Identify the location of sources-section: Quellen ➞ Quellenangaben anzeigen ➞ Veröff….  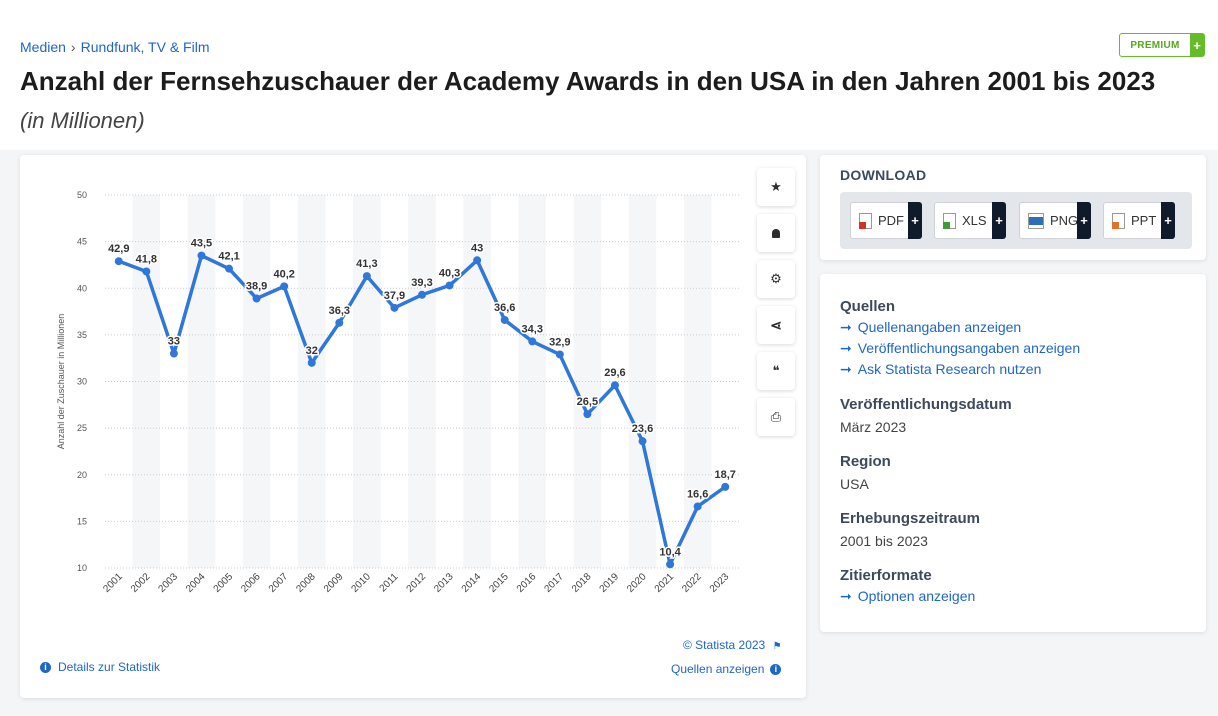
(960, 339).